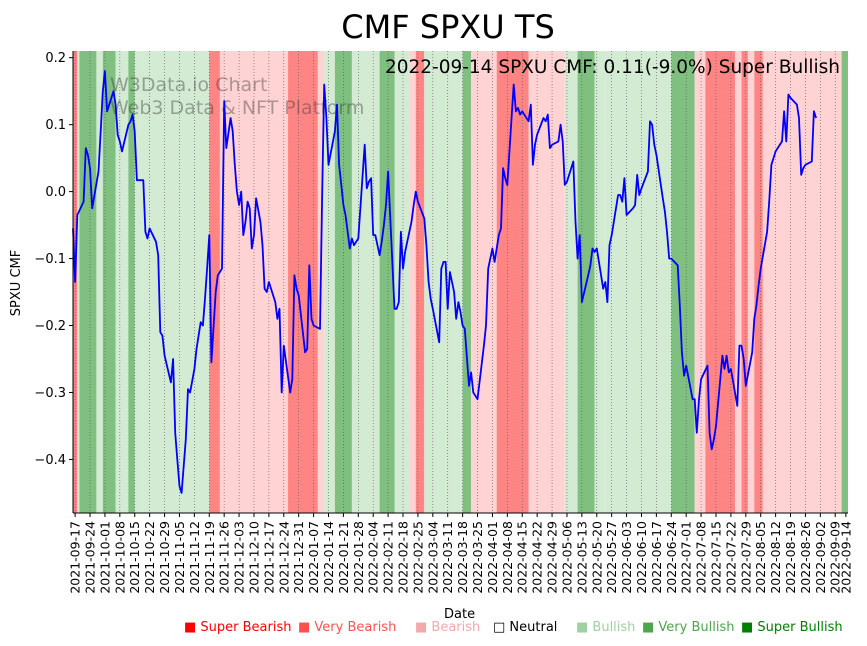 This screenshot has width=867, height=646. I want to click on x-tick-label: 2021-12-17, so click(268, 557).